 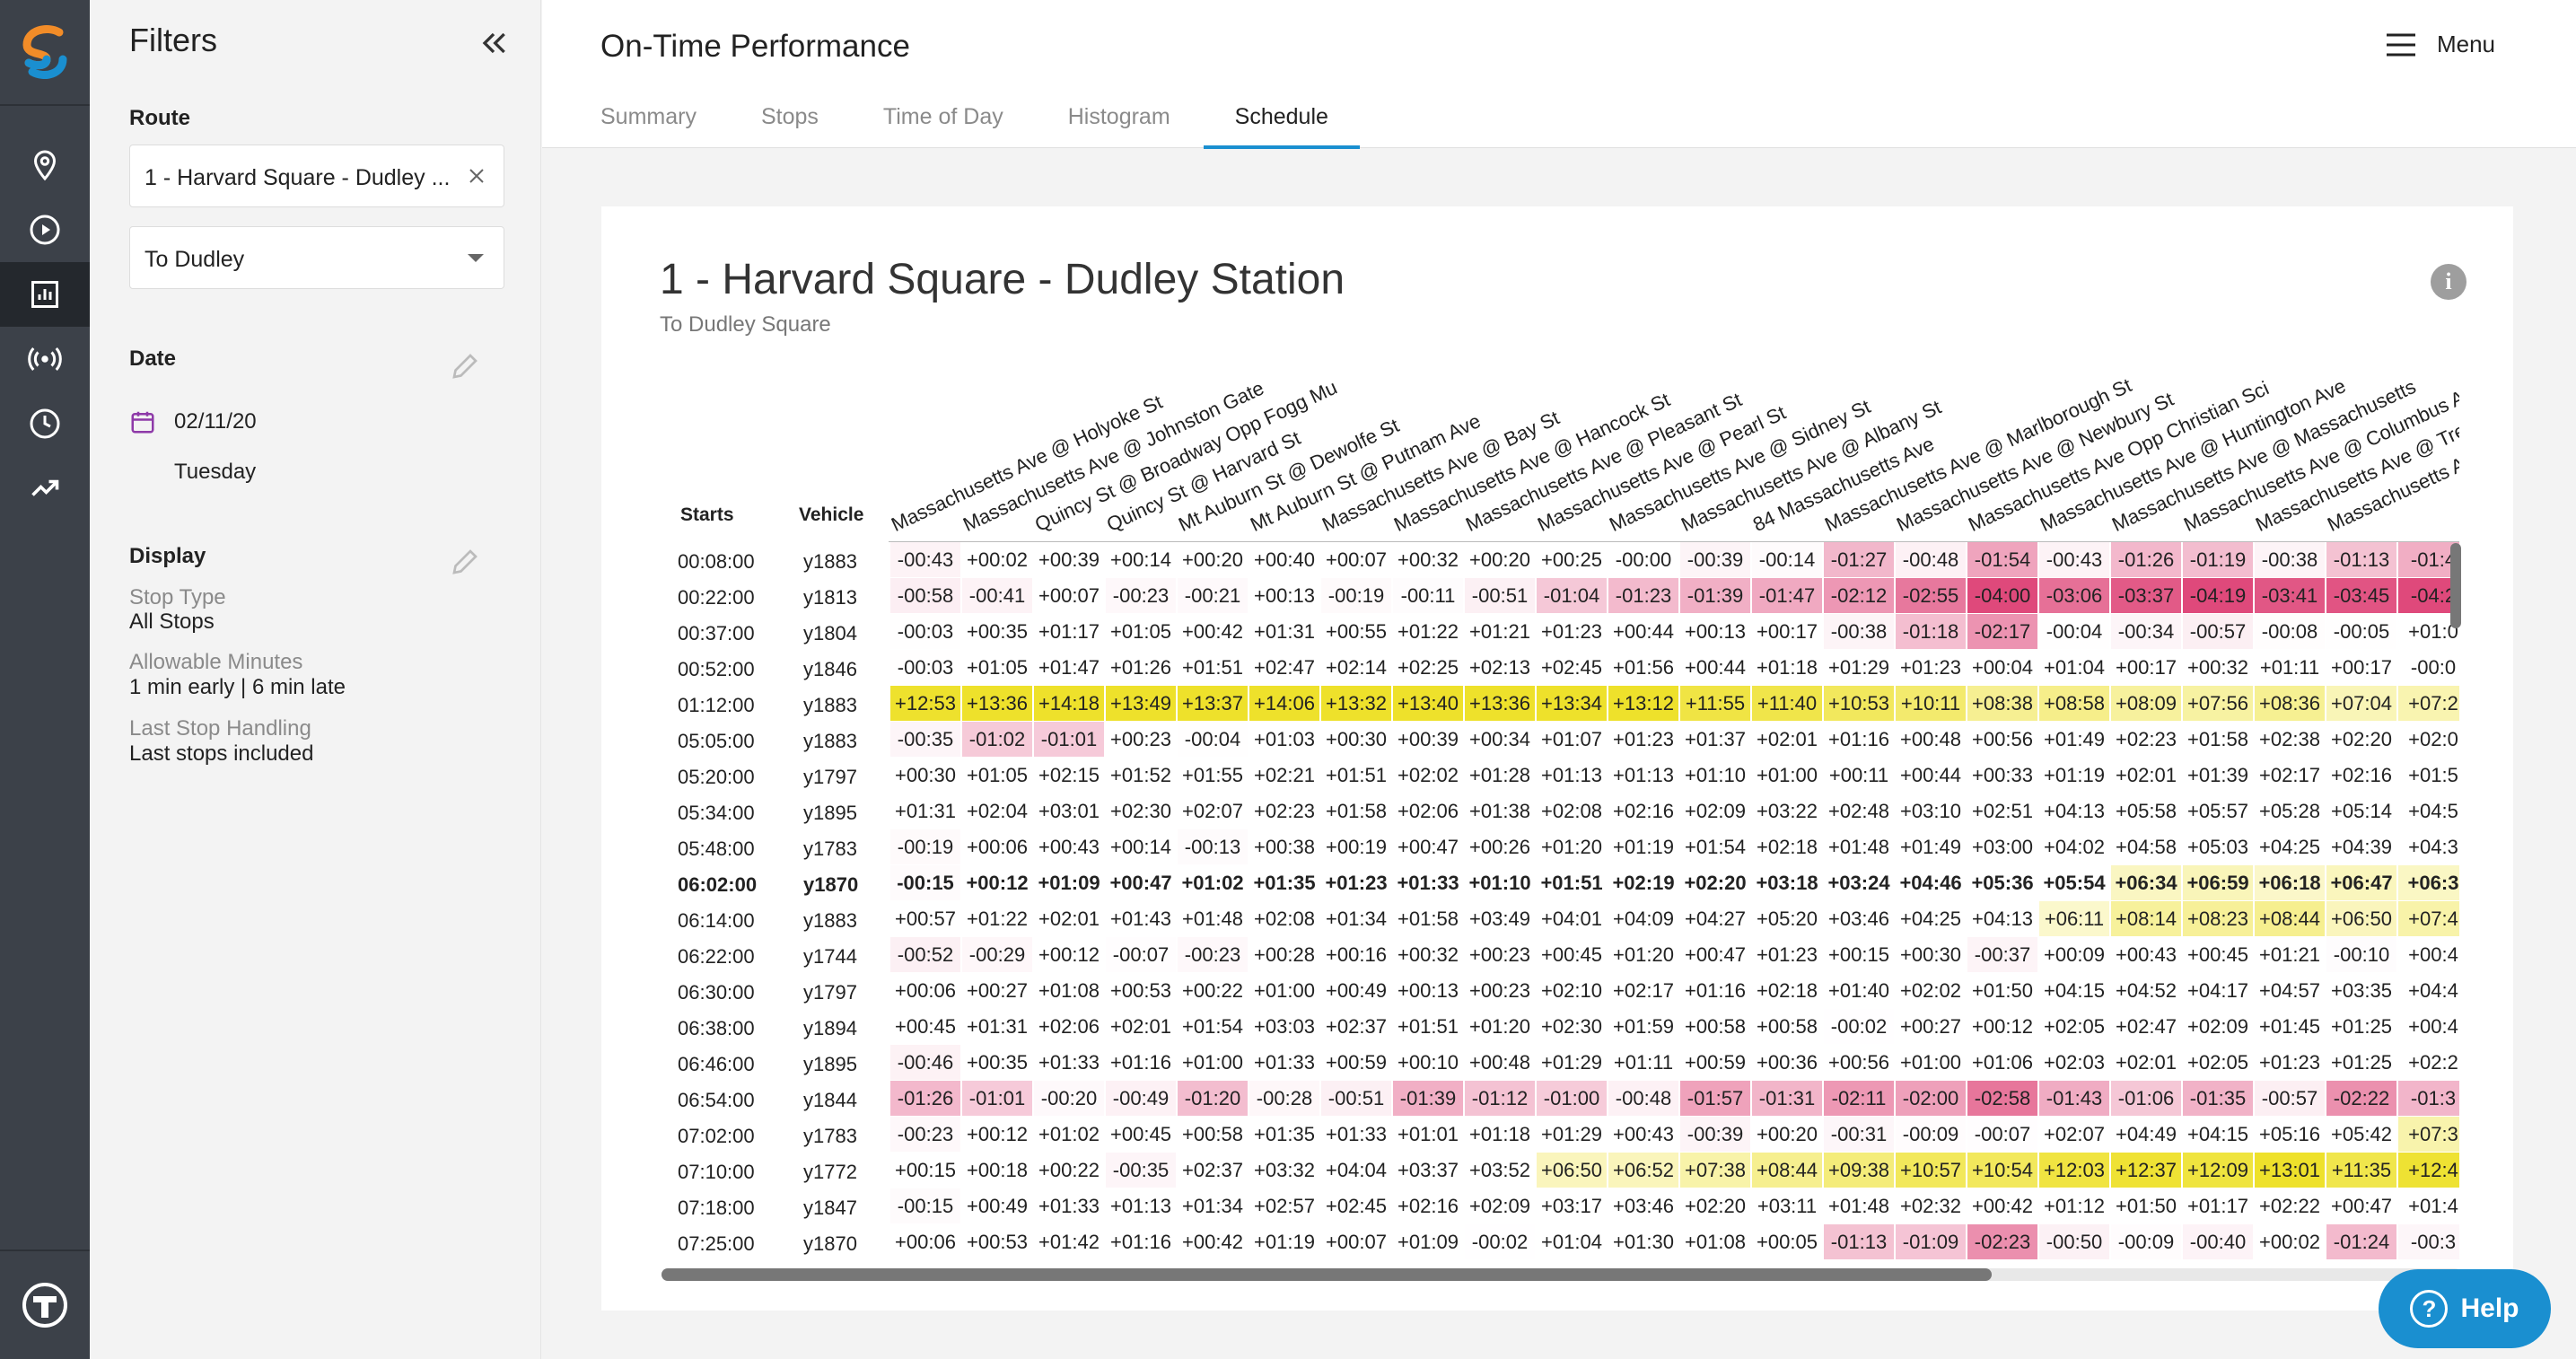 What do you see at coordinates (476, 176) in the screenshot?
I see `clear-icon` at bounding box center [476, 176].